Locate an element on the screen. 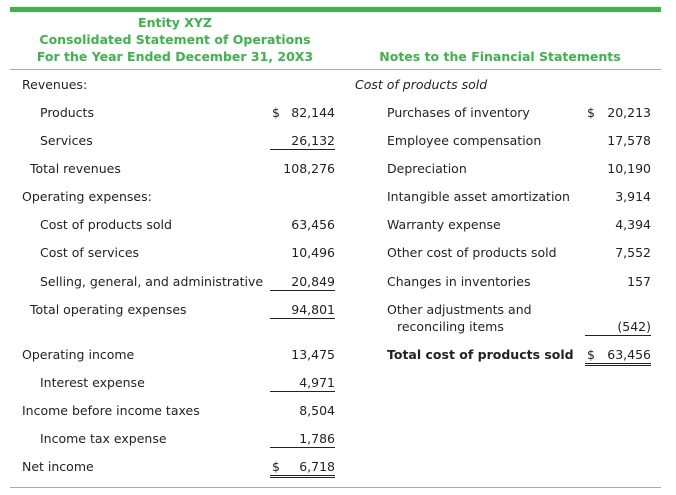 The width and height of the screenshot is (676, 495). entity-name: Entity XYZ is located at coordinates (175, 22).